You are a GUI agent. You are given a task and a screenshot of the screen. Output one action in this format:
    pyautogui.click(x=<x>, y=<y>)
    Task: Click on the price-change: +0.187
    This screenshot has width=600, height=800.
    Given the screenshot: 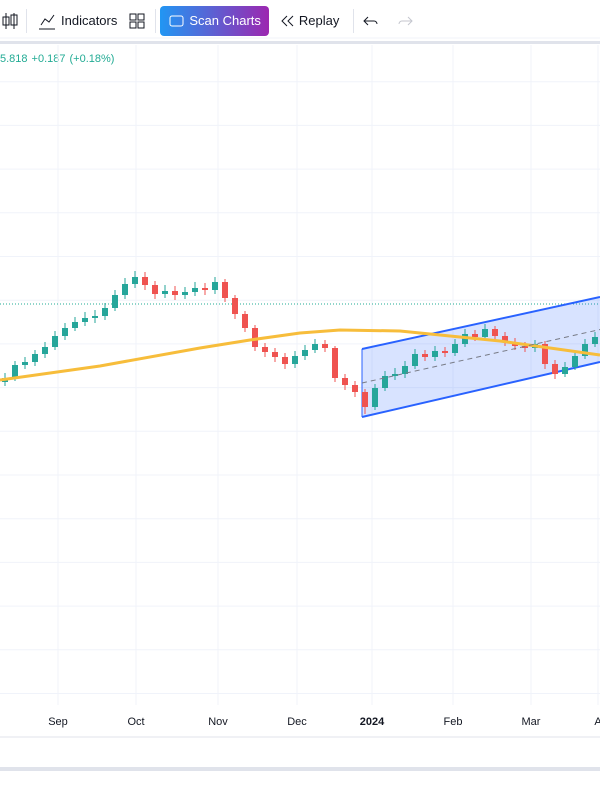 What is the action you would take?
    pyautogui.click(x=48, y=59)
    